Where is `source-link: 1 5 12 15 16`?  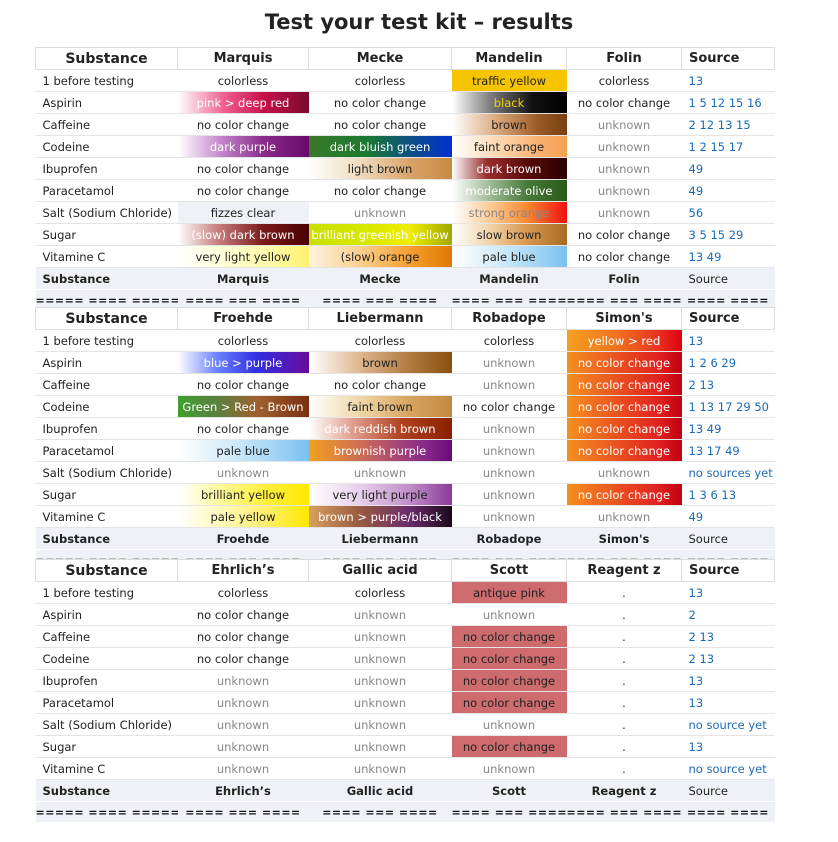
source-link: 1 5 12 15 16 is located at coordinates (728, 102).